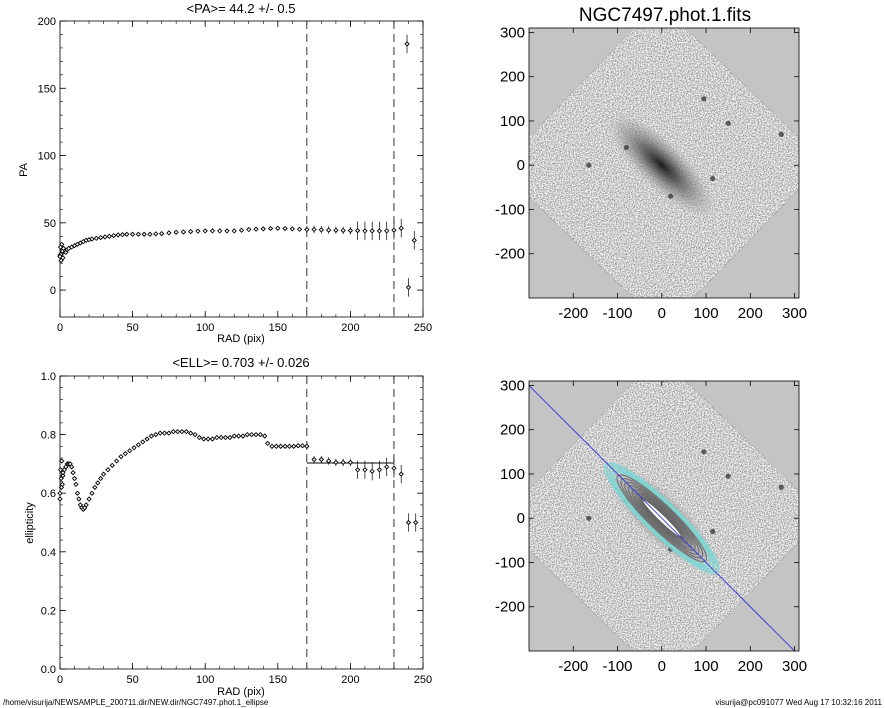 Image resolution: width=885 pixels, height=708 pixels. What do you see at coordinates (30, 523) in the screenshot?
I see `ellipticity-ylabel: ellipticity` at bounding box center [30, 523].